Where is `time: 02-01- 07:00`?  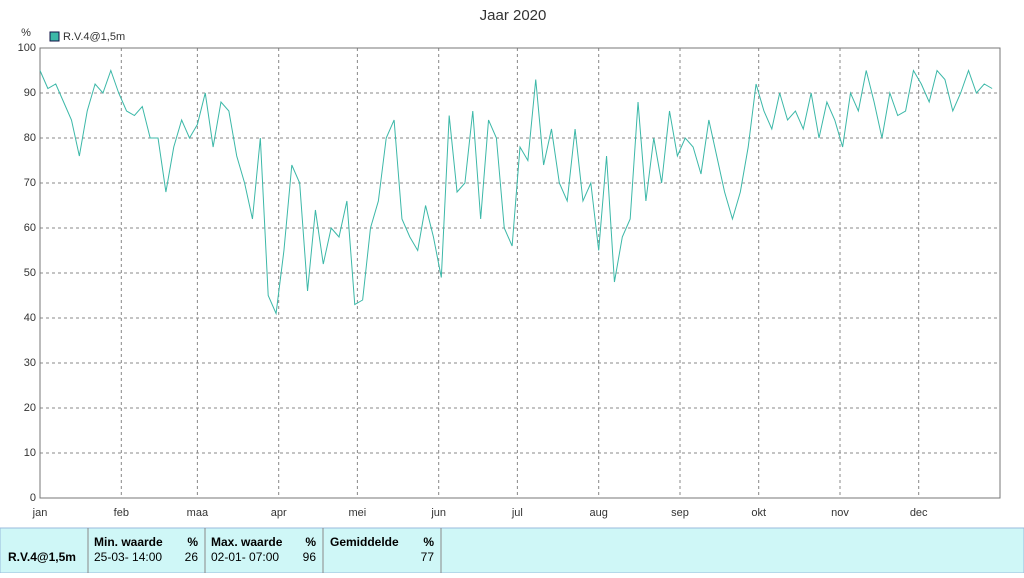
time: 02-01- 07:00 is located at coordinates (245, 557).